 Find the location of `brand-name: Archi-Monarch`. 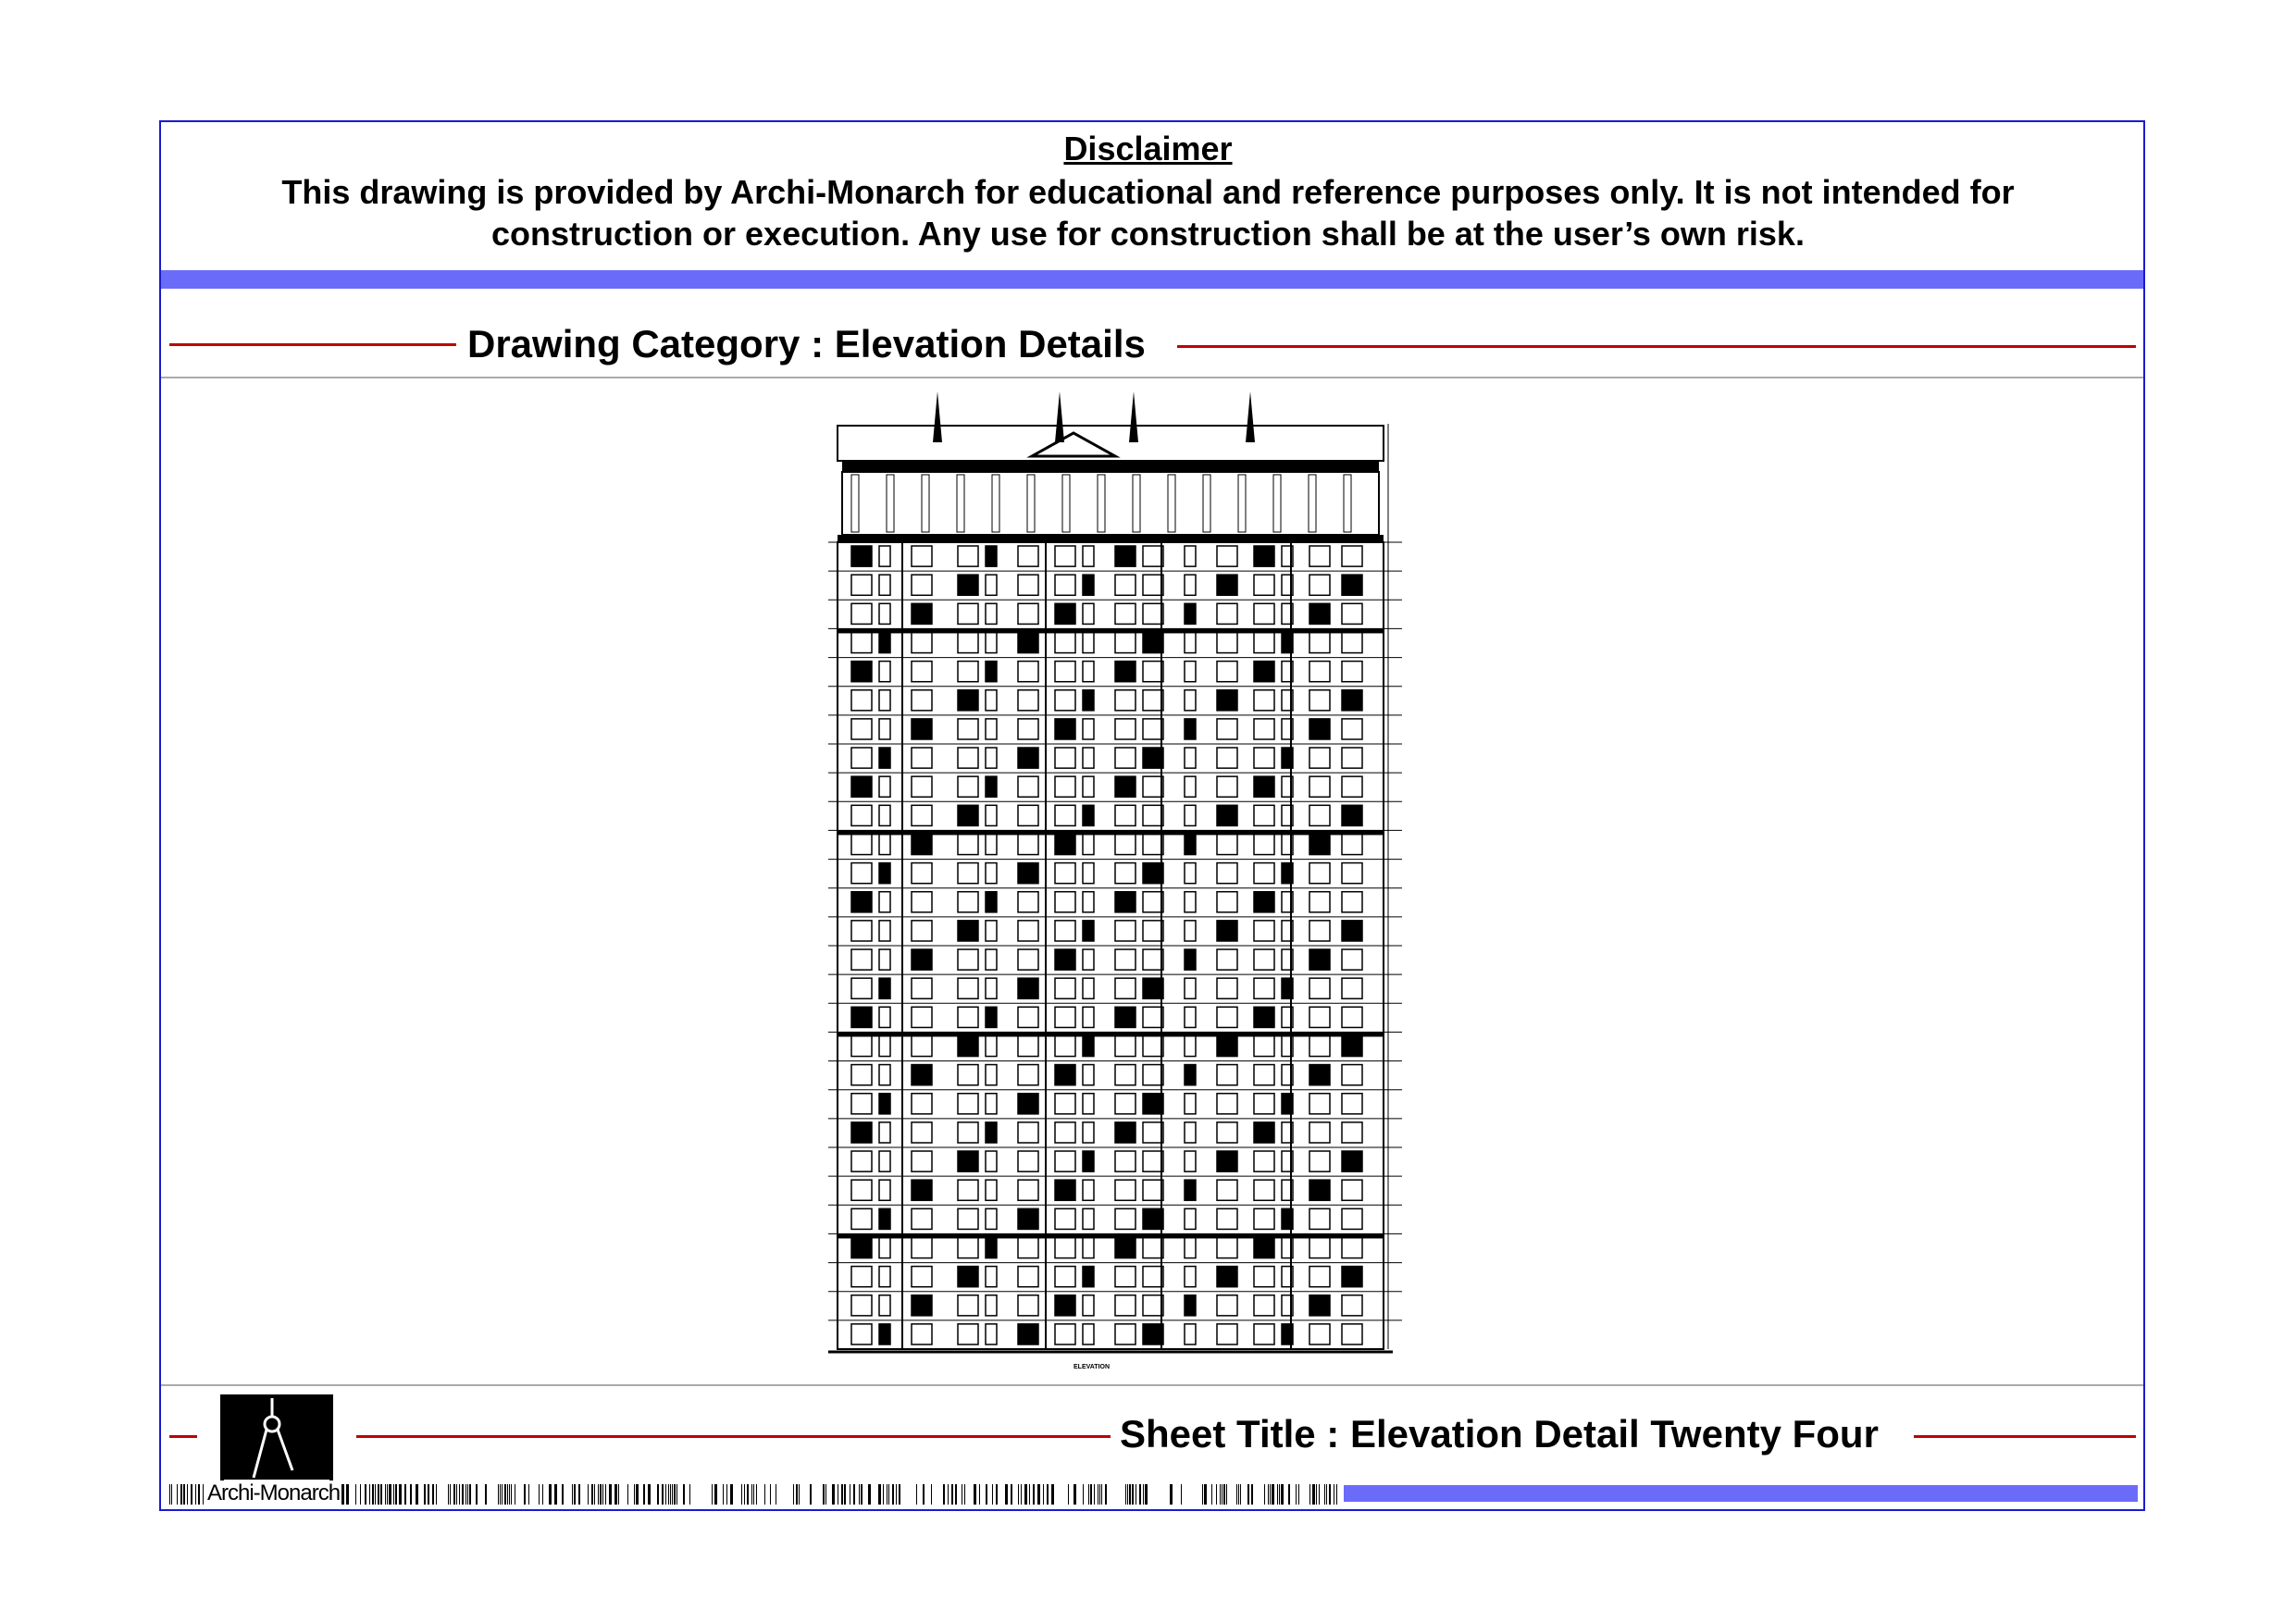

brand-name: Archi-Monarch is located at coordinates (274, 1493).